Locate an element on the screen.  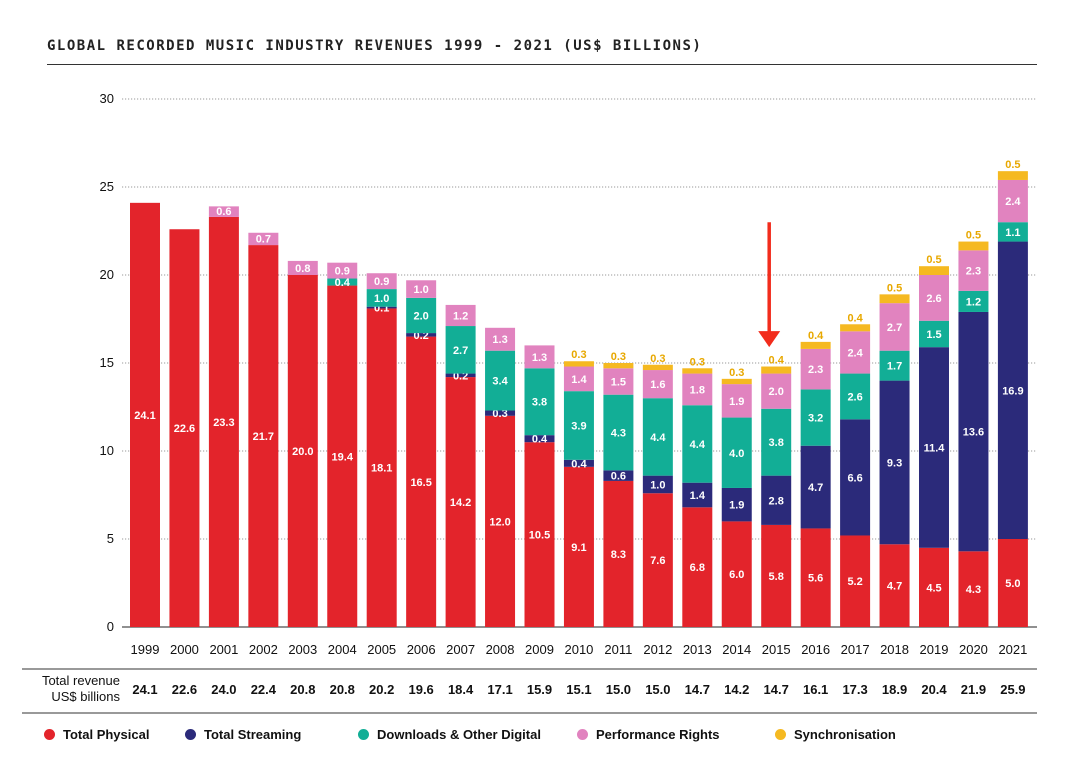
data-label-performance: 2.3 is located at coordinates (973, 272).